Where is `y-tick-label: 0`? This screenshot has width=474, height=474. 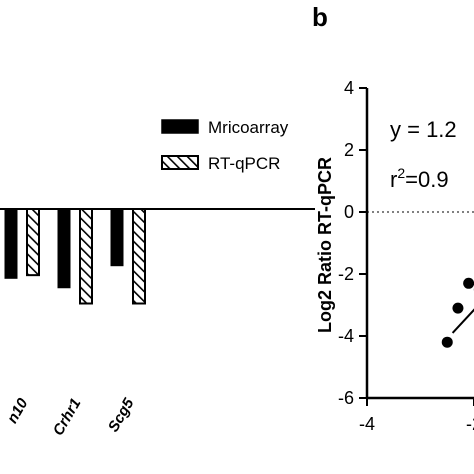 y-tick-label: 0 is located at coordinates (349, 212).